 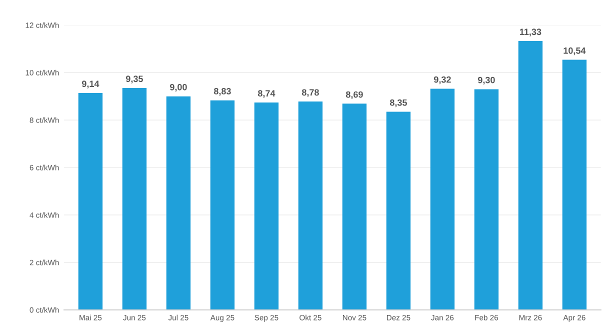 What do you see at coordinates (354, 95) in the screenshot?
I see `data-label: 8,69` at bounding box center [354, 95].